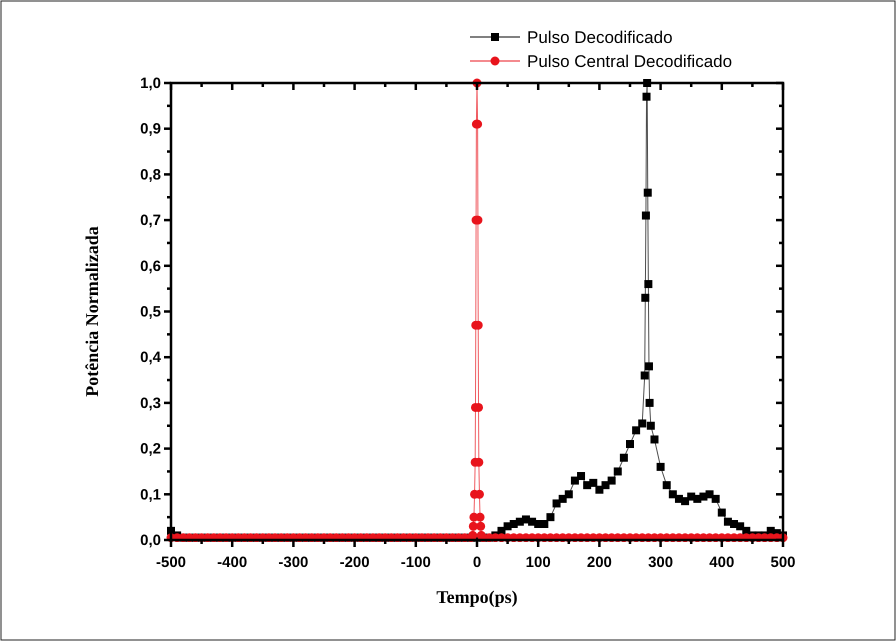  Describe the element at coordinates (150, 495) in the screenshot. I see `y-tick-label: 0,1` at that location.